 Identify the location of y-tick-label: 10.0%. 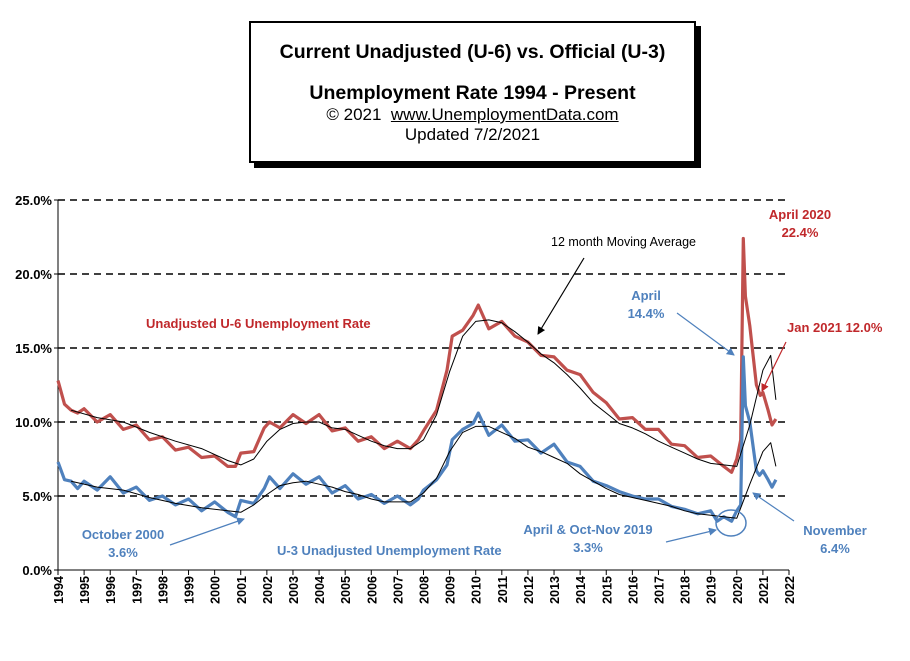
(33, 422).